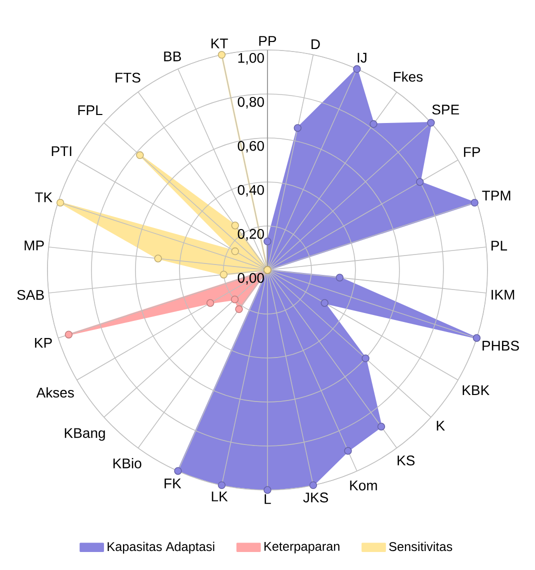 The height and width of the screenshot is (570, 535). I want to click on spoke-label: TPM, so click(496, 195).